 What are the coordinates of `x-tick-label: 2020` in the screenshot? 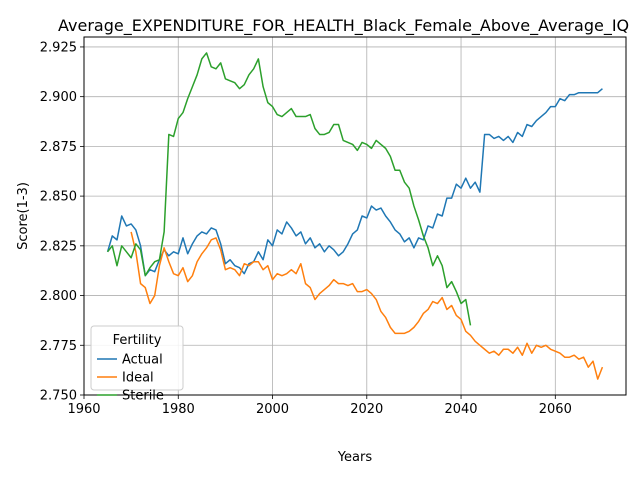 It's located at (366, 409).